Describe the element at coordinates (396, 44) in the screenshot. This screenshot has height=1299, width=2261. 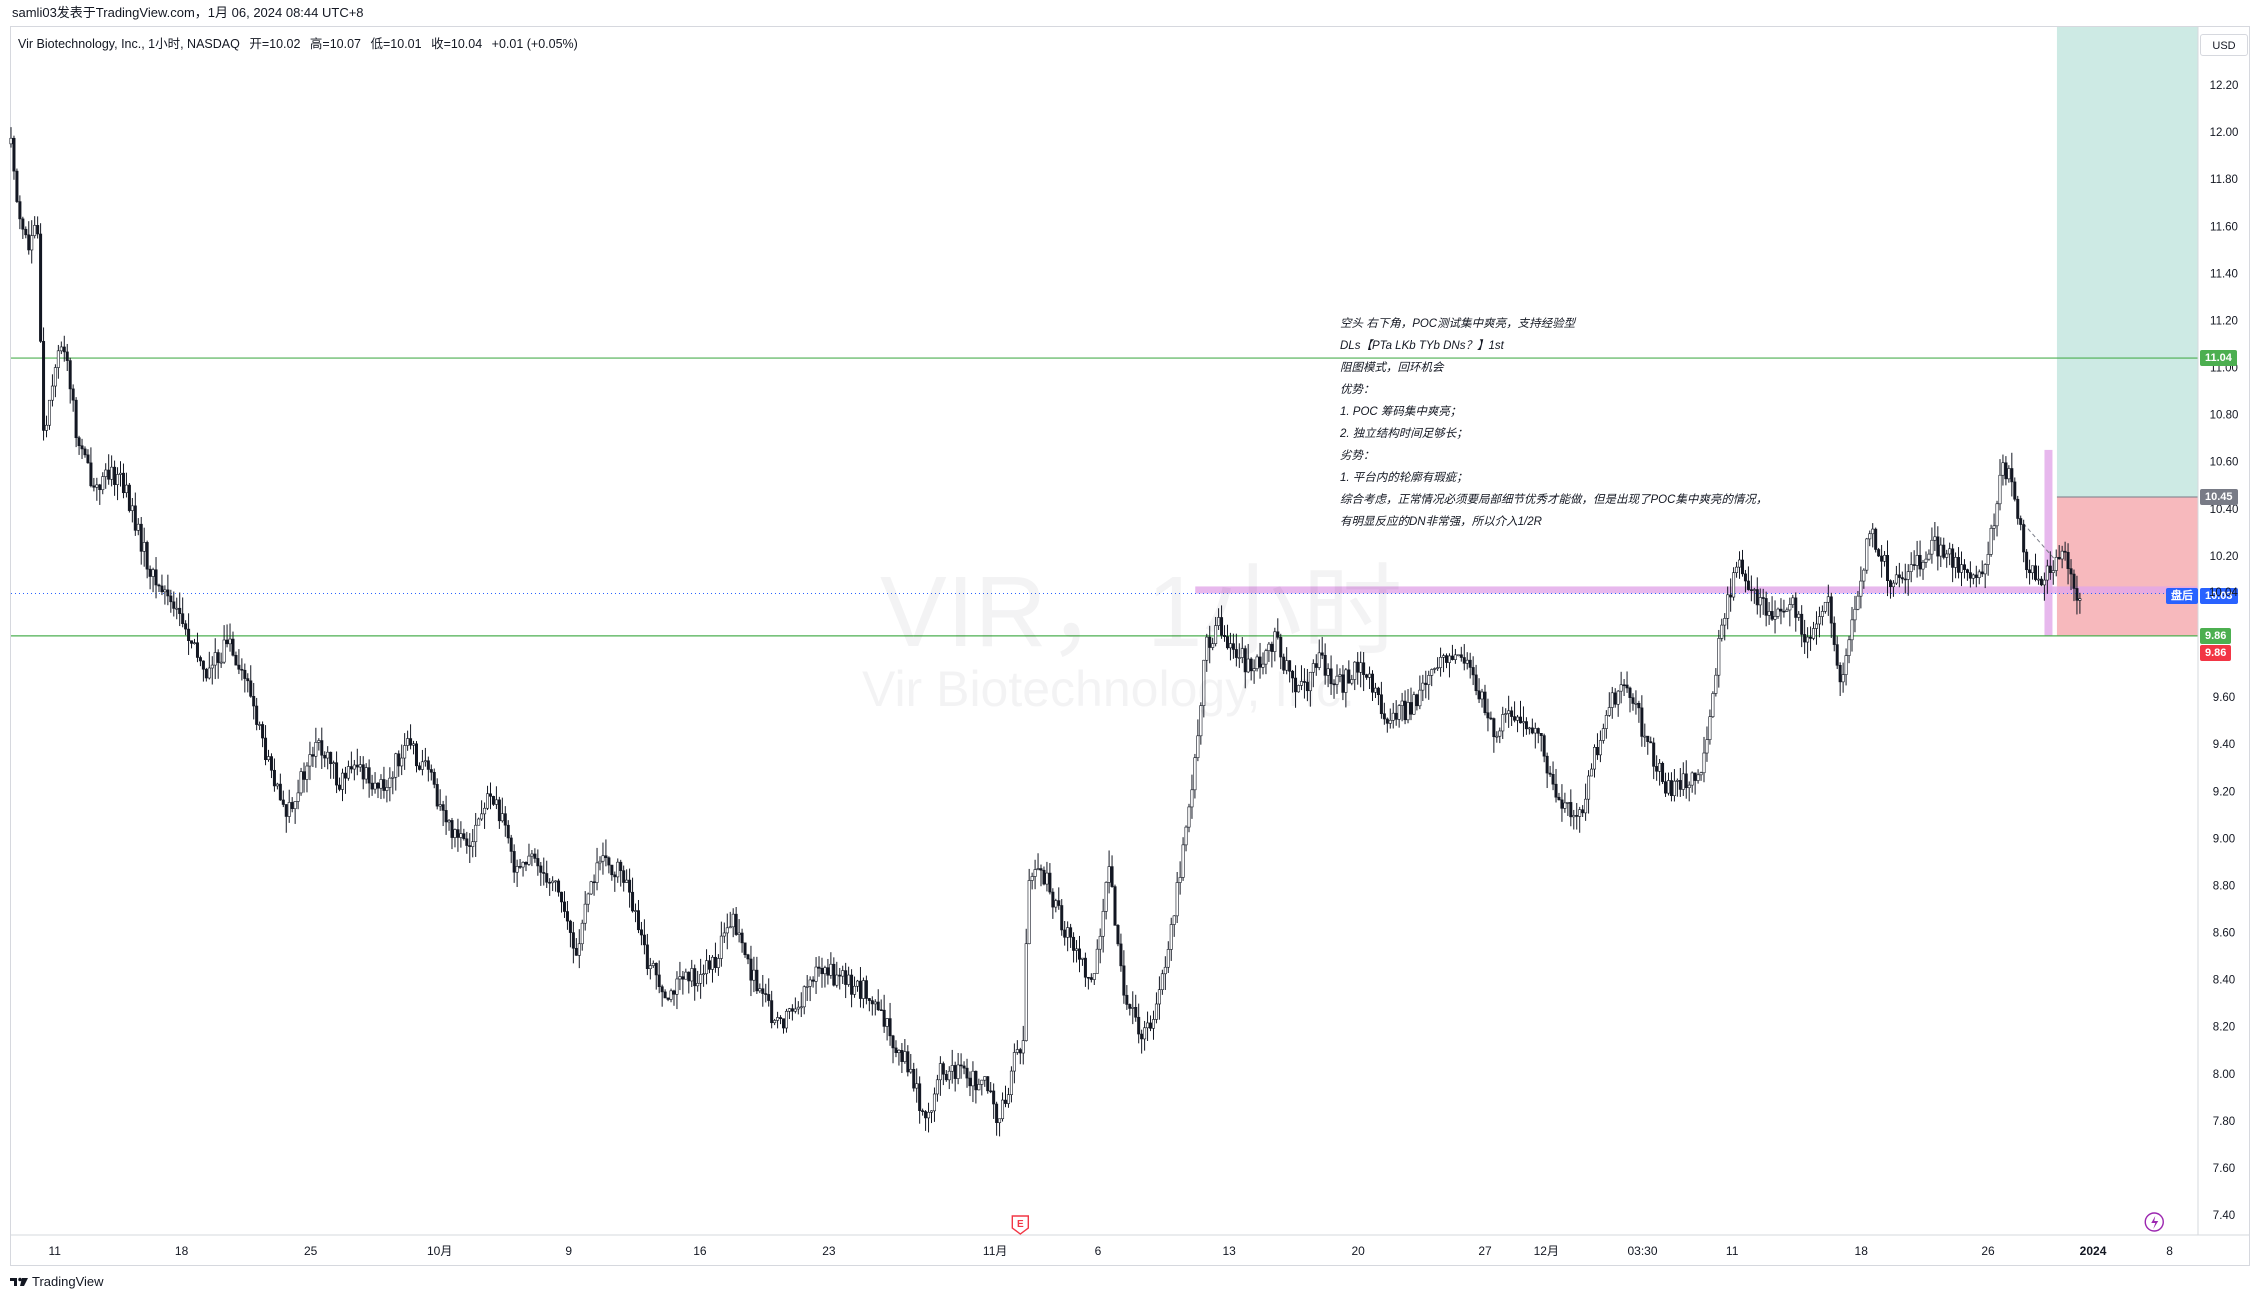
I see `legend-low: 低=10.01` at that location.